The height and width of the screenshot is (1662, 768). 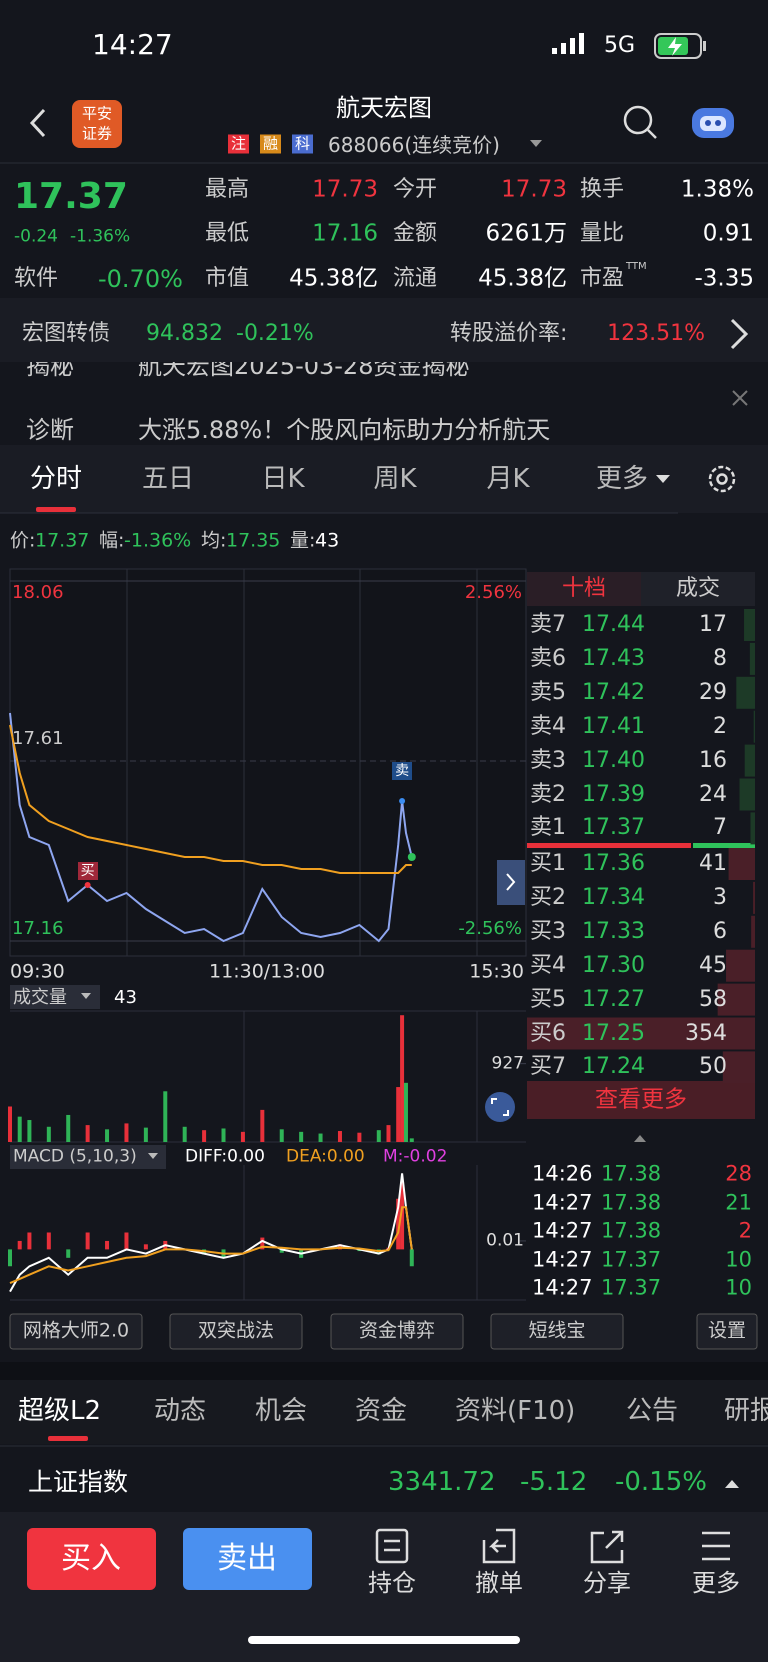 I want to click on tool-label: 网格大师2.0, so click(x=76, y=1330).